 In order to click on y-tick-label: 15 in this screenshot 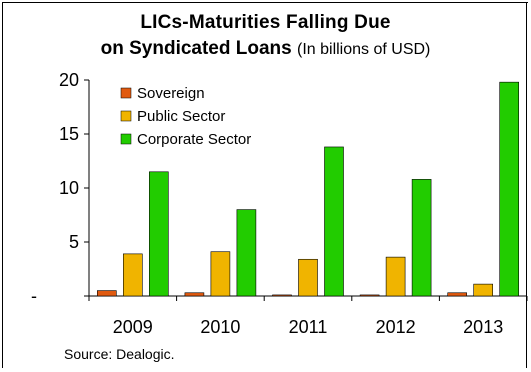, I will do `click(69, 134)`.